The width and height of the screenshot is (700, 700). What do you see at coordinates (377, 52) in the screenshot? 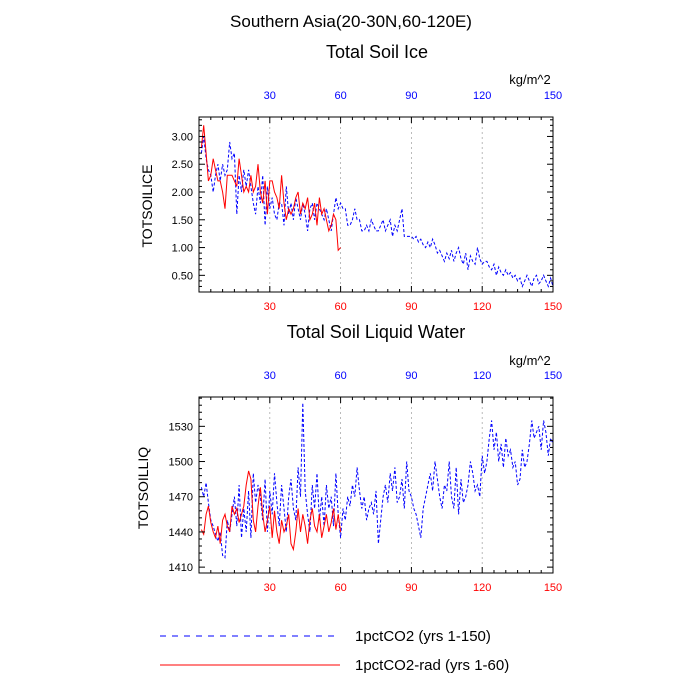
I see `chart-title: Total Soil Ice` at bounding box center [377, 52].